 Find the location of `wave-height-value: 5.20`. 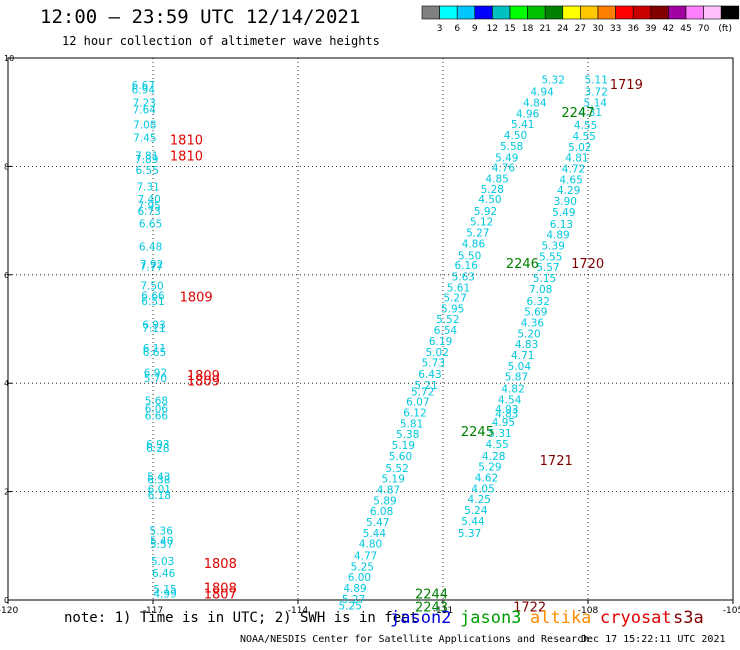

wave-height-value: 5.20 is located at coordinates (528, 334).